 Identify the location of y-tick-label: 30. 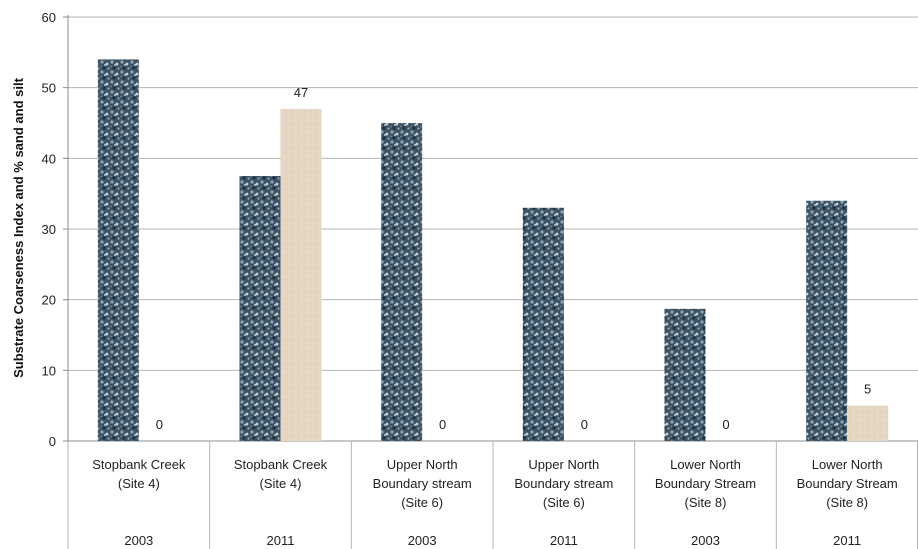
(49, 229).